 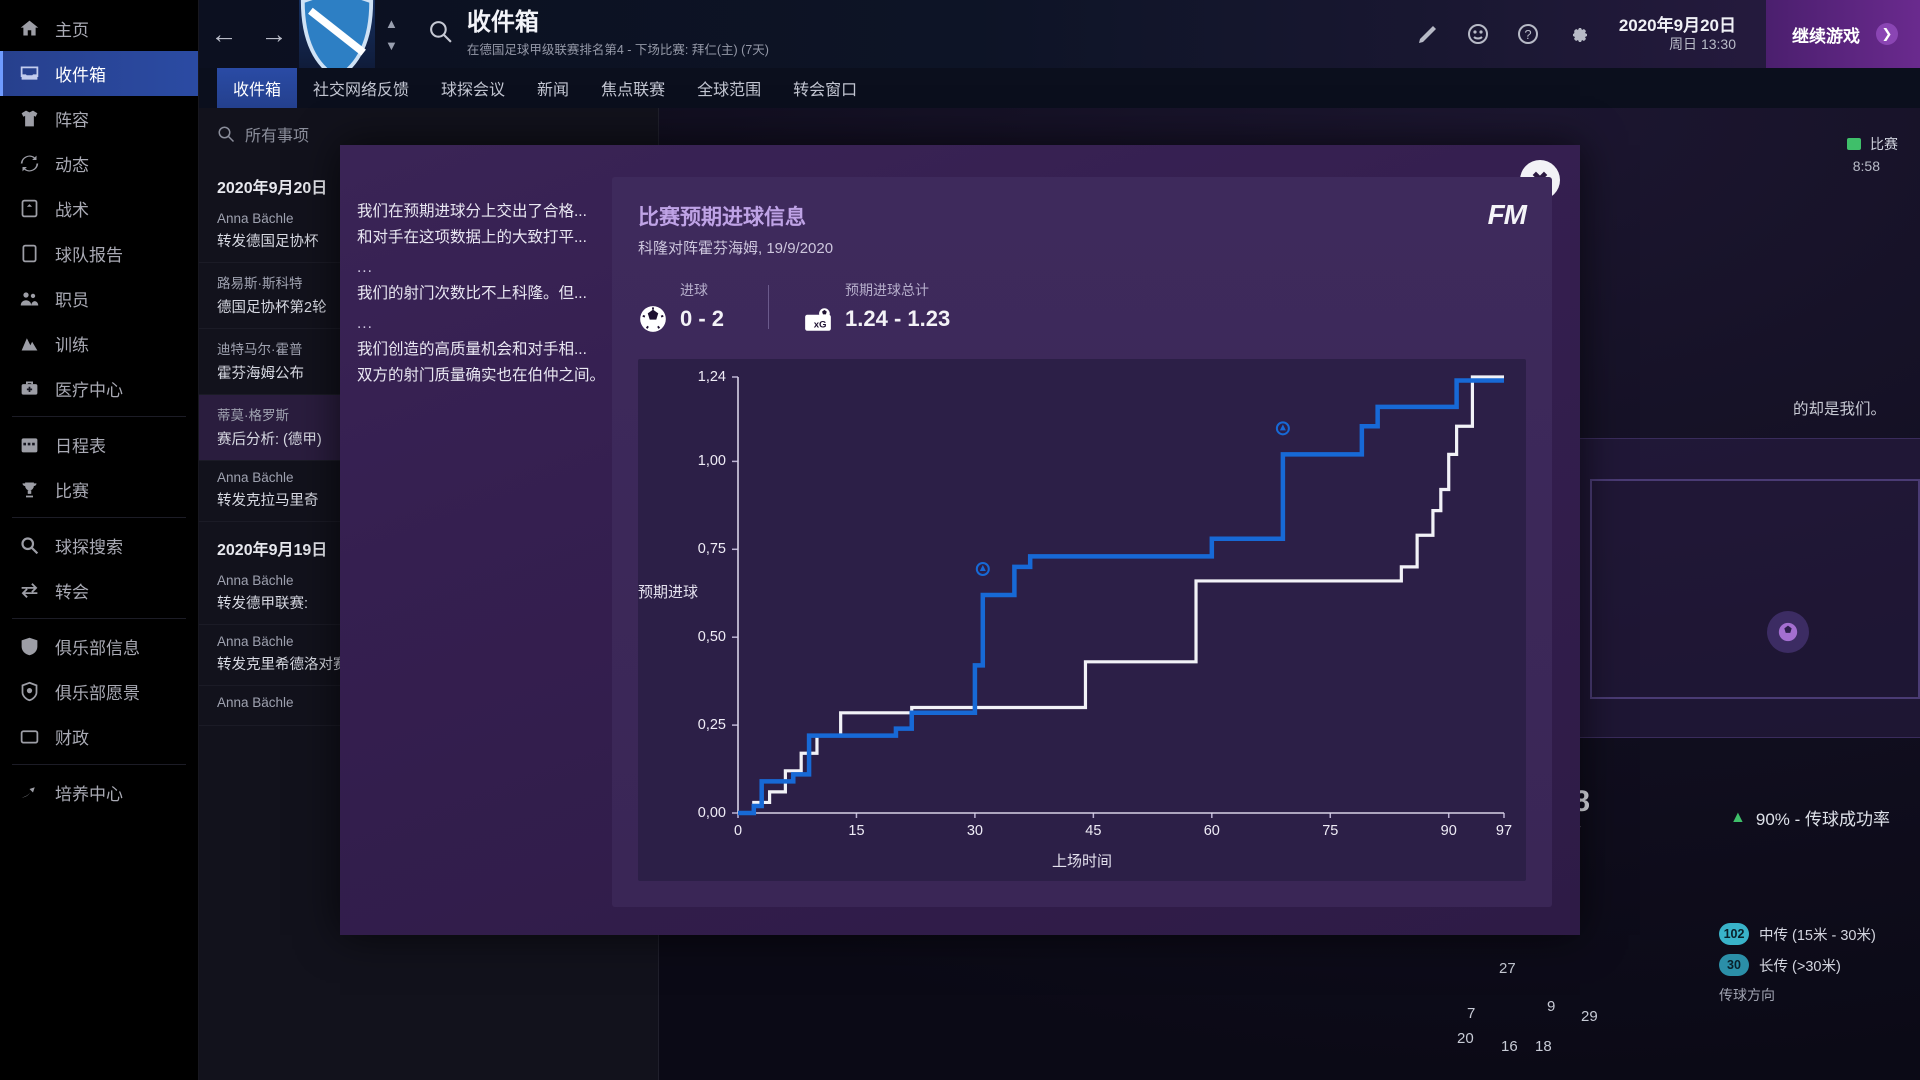 I want to click on team-stepper: ▲ ▼, so click(x=391, y=34).